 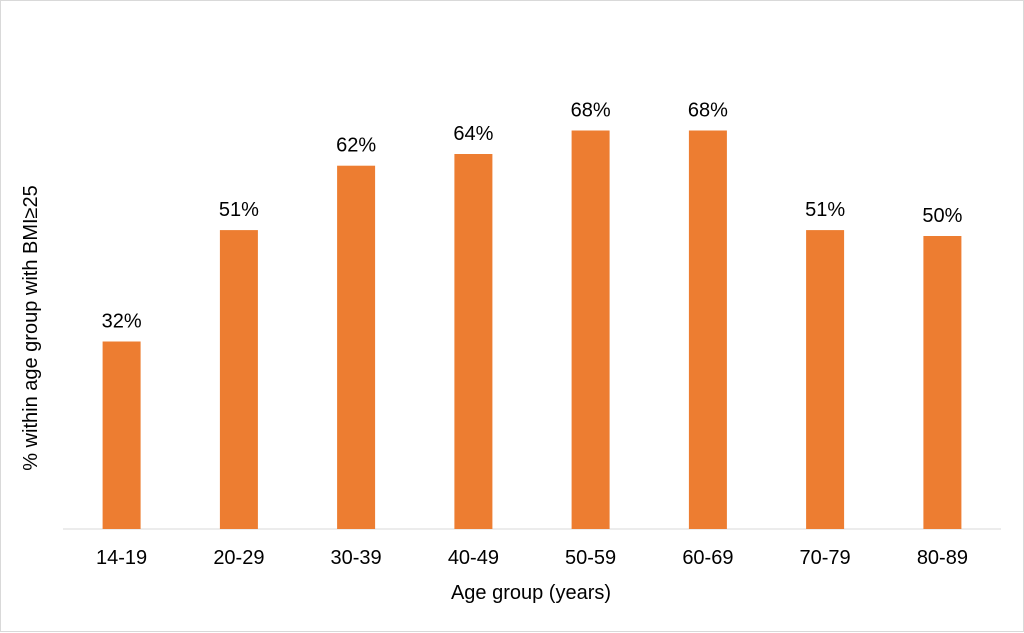 What do you see at coordinates (356, 558) in the screenshot?
I see `x-tick-label-30-39: 30-39` at bounding box center [356, 558].